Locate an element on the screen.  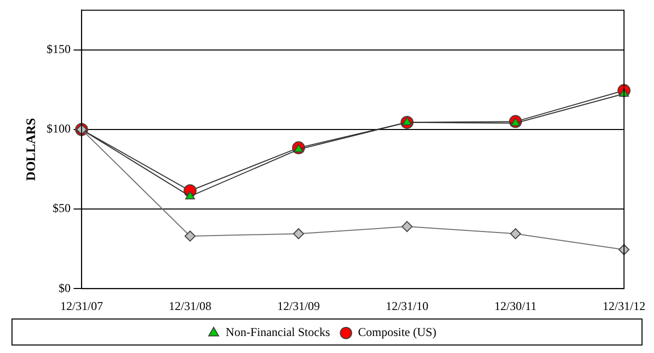
y-tick-label: $0 is located at coordinates (64, 287).